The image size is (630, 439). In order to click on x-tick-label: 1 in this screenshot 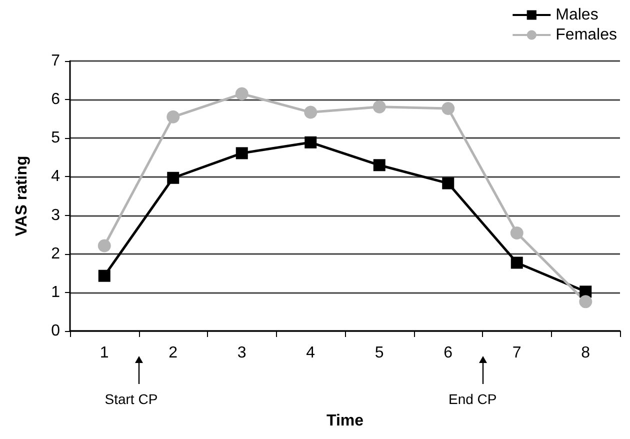, I will do `click(104, 353)`.